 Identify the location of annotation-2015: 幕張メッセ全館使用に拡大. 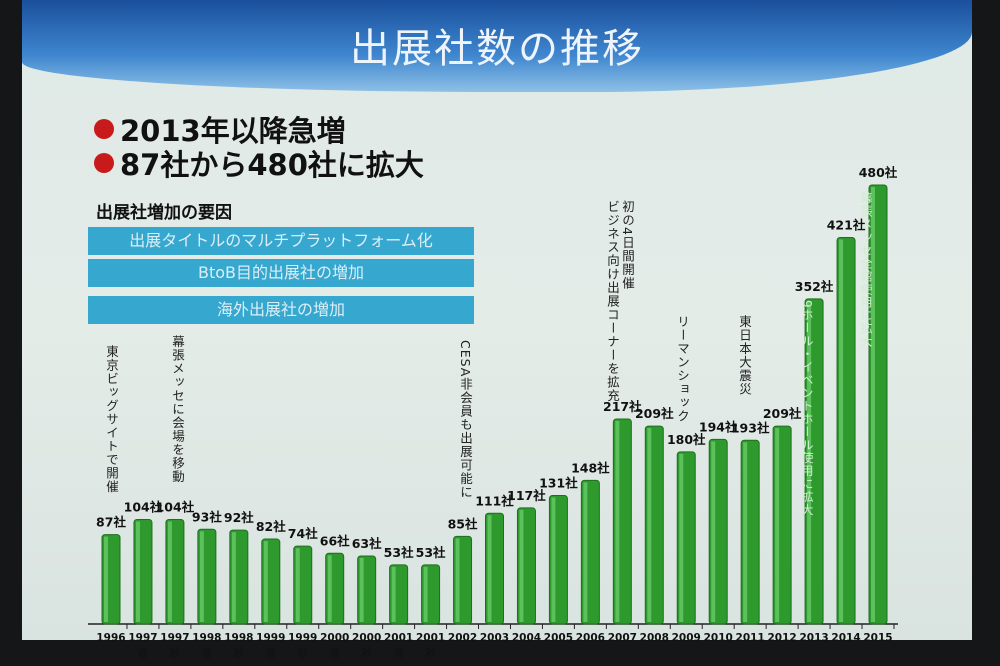
(866, 270).